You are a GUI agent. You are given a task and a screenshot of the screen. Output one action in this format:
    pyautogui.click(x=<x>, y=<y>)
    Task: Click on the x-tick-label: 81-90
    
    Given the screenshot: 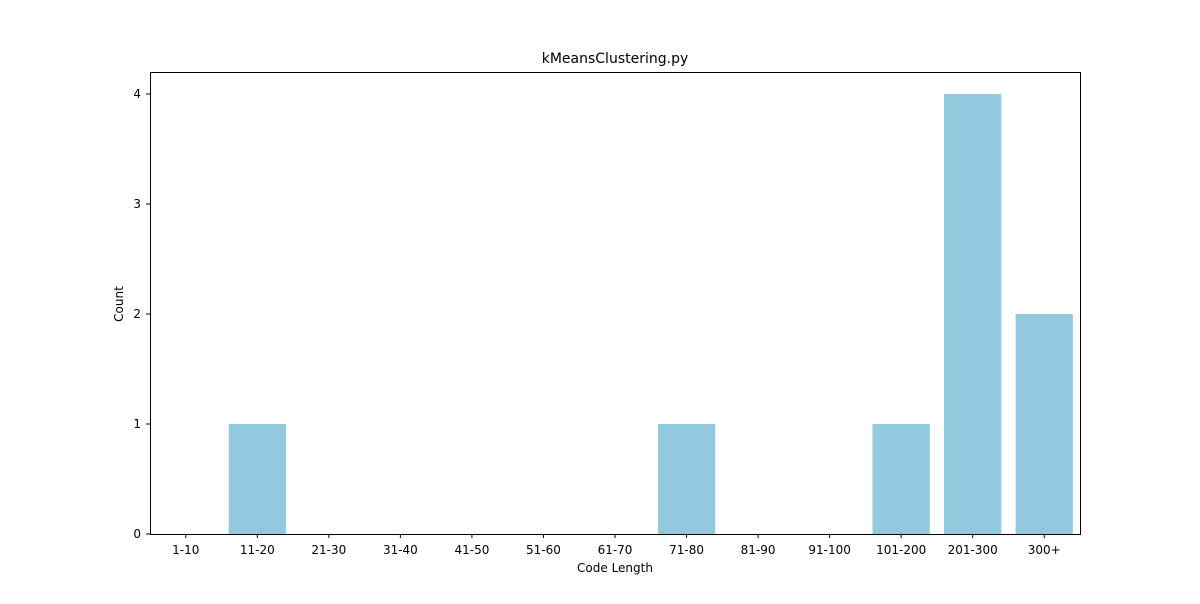 What is the action you would take?
    pyautogui.click(x=758, y=550)
    